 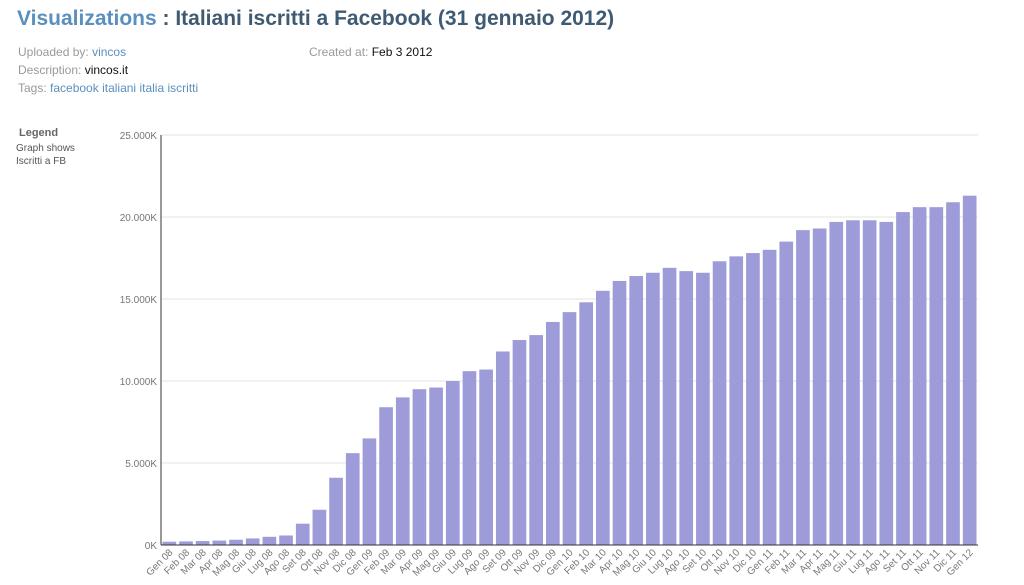 I want to click on description-label: Description:, so click(x=50, y=70).